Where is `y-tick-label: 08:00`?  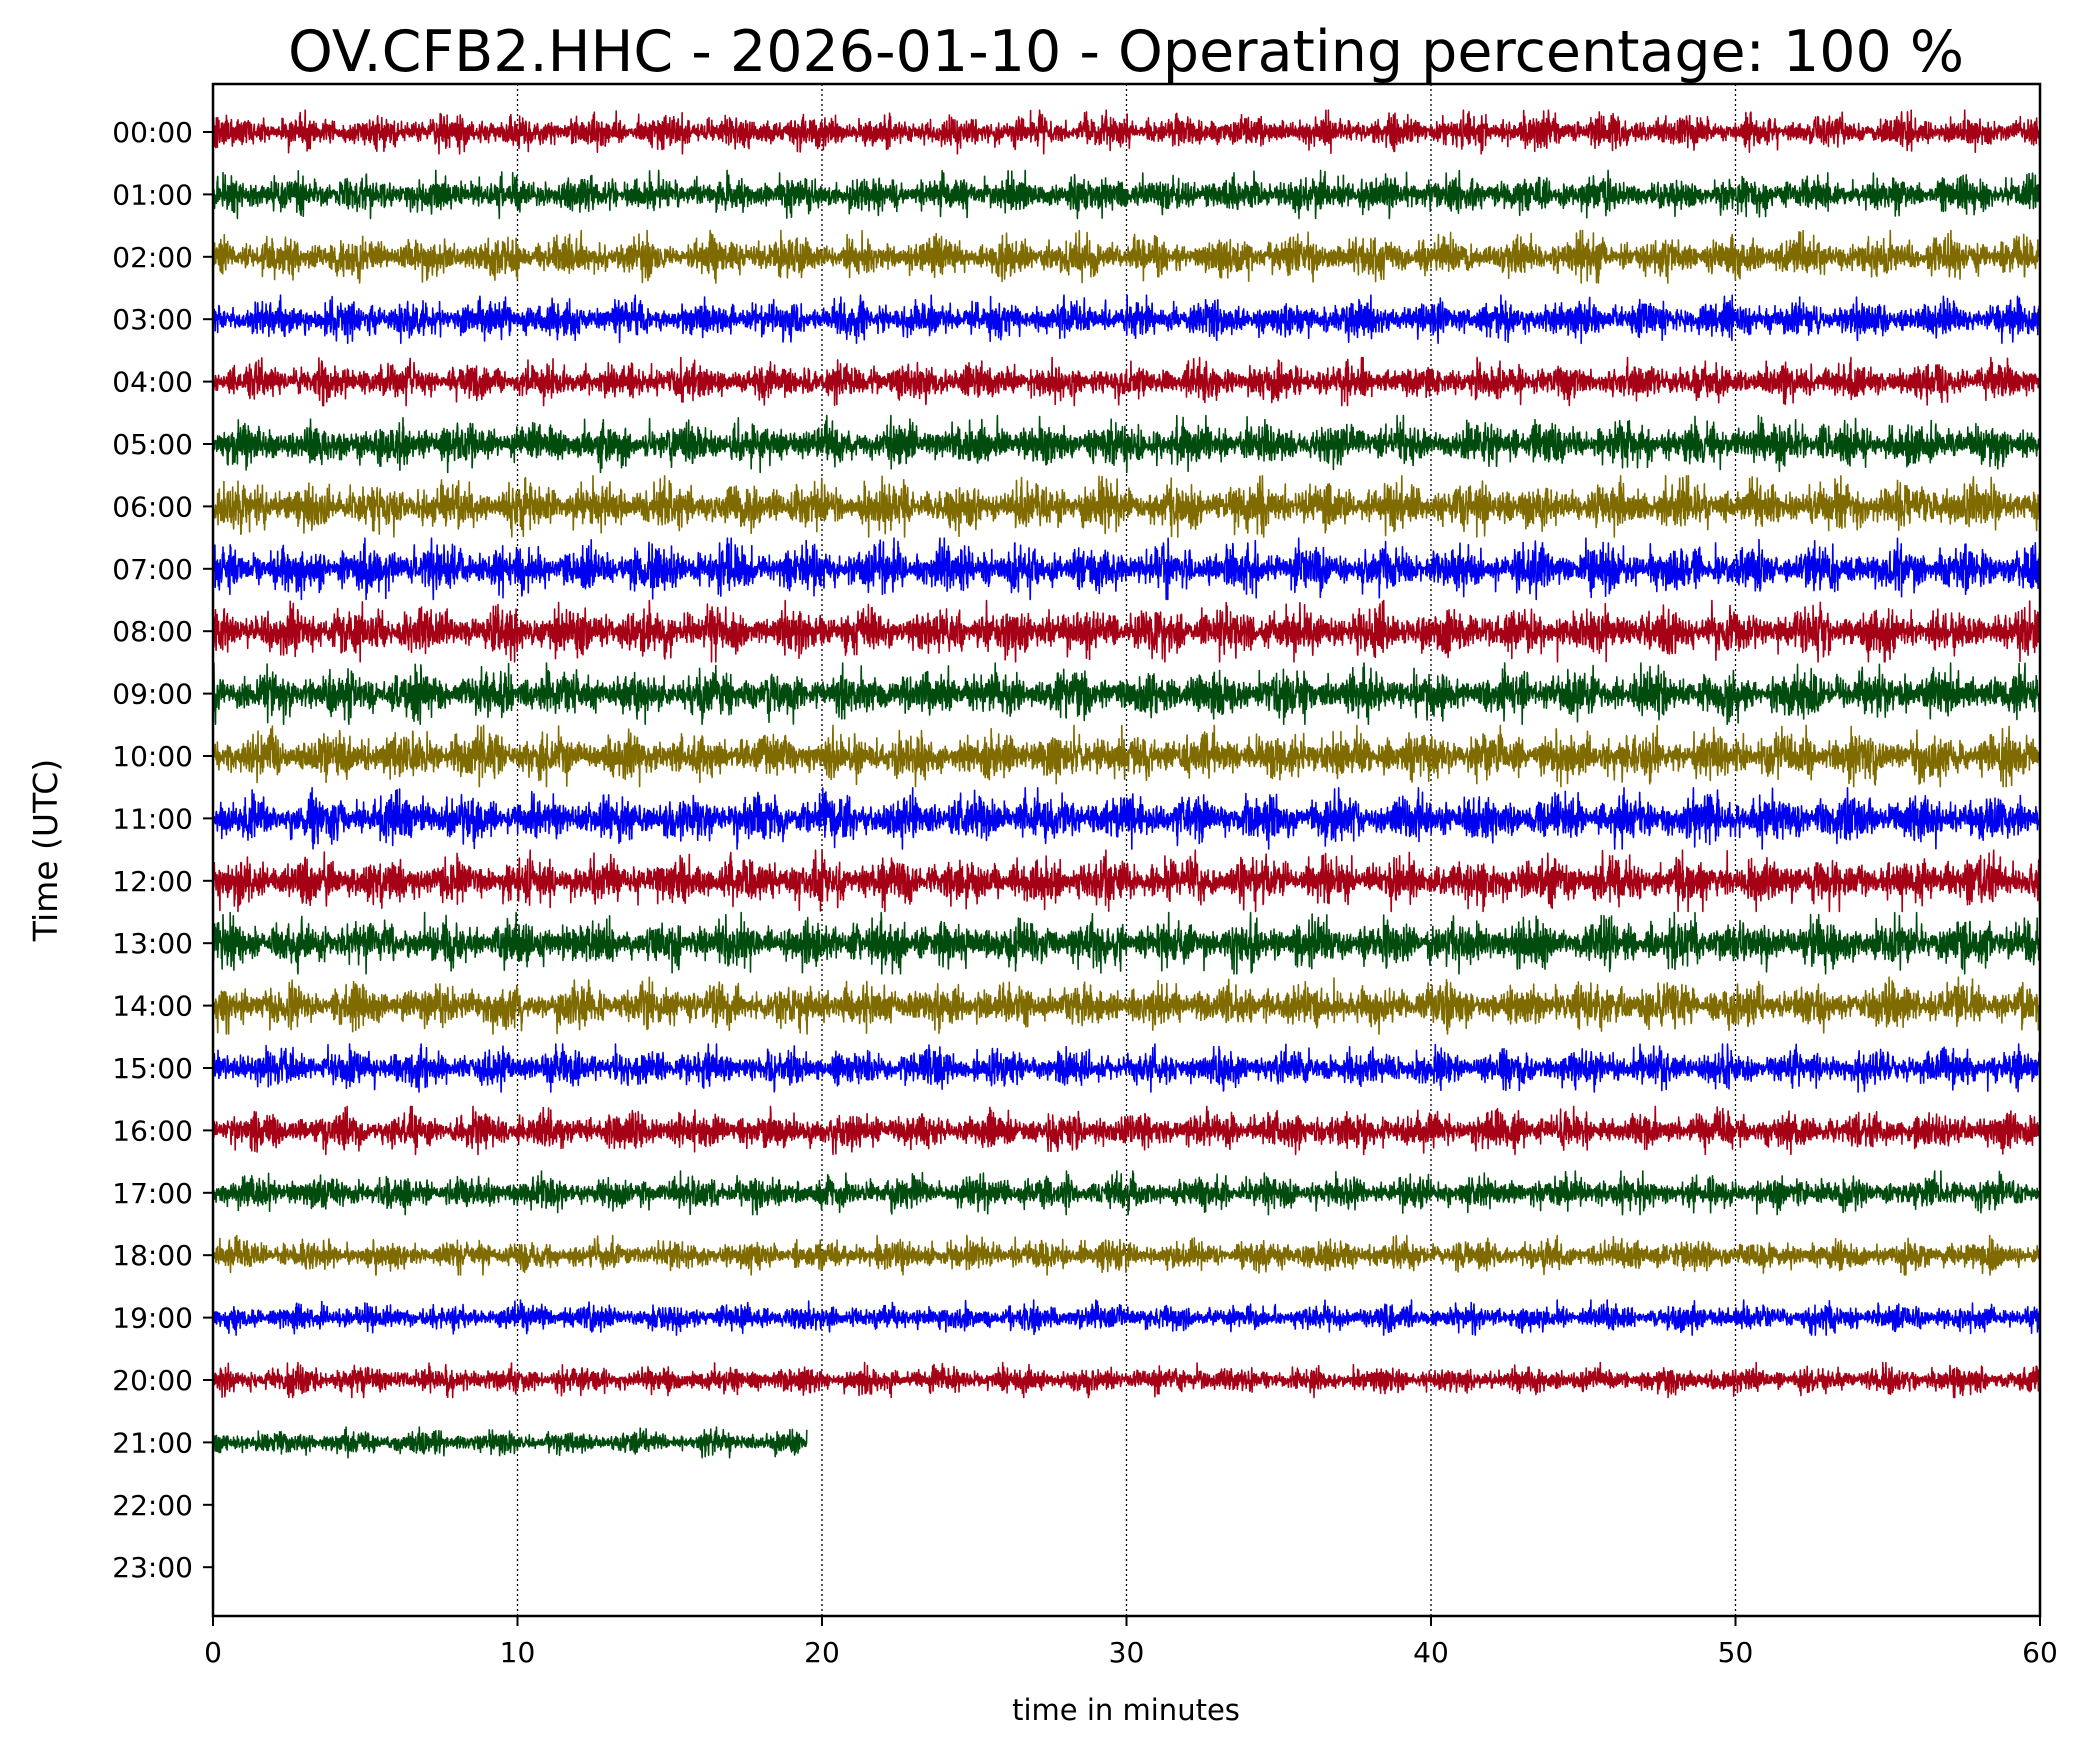
y-tick-label: 08:00 is located at coordinates (152, 631).